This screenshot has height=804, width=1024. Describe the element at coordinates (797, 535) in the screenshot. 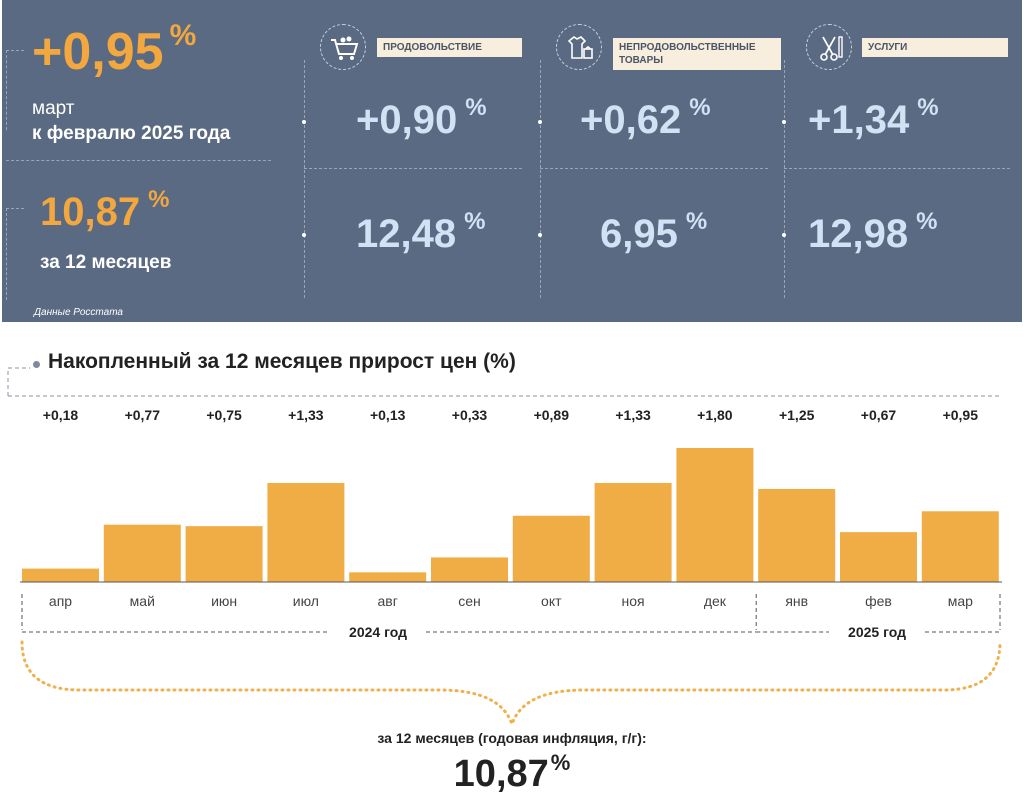

I see `bar-янв` at that location.